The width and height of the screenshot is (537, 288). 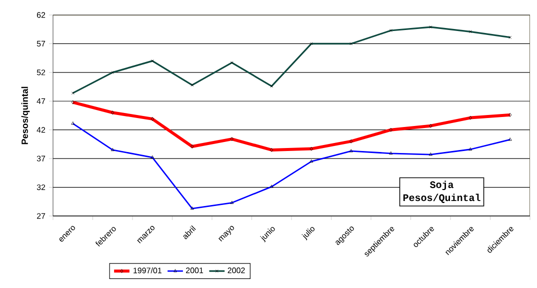 What do you see at coordinates (236, 271) in the screenshot?
I see `legend-label: 2002` at bounding box center [236, 271].